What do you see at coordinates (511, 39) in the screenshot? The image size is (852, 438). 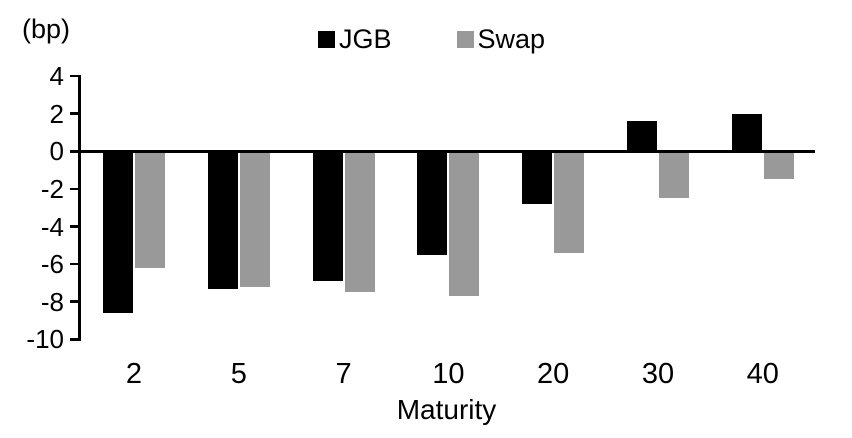 I see `legend-label-swap: Swap` at bounding box center [511, 39].